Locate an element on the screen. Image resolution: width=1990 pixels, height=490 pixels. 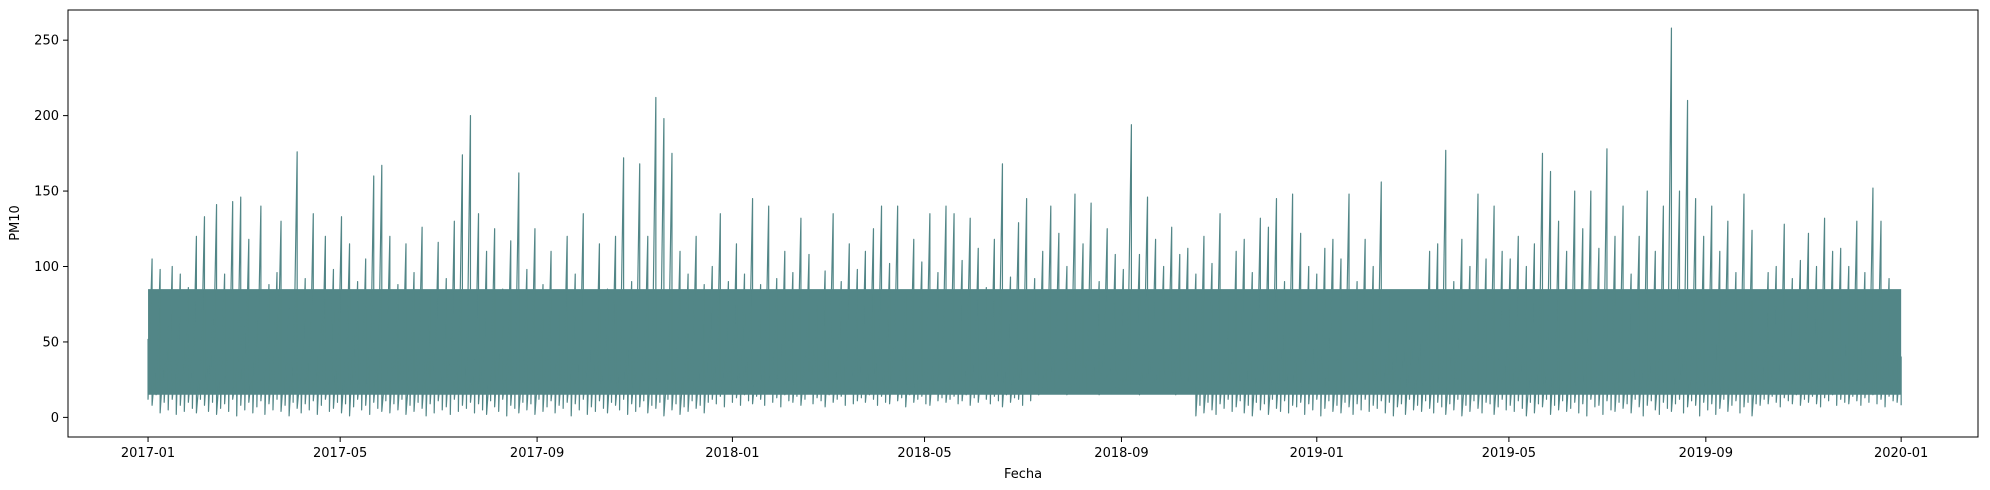
y-axis-label: PM10 is located at coordinates (15, 223).